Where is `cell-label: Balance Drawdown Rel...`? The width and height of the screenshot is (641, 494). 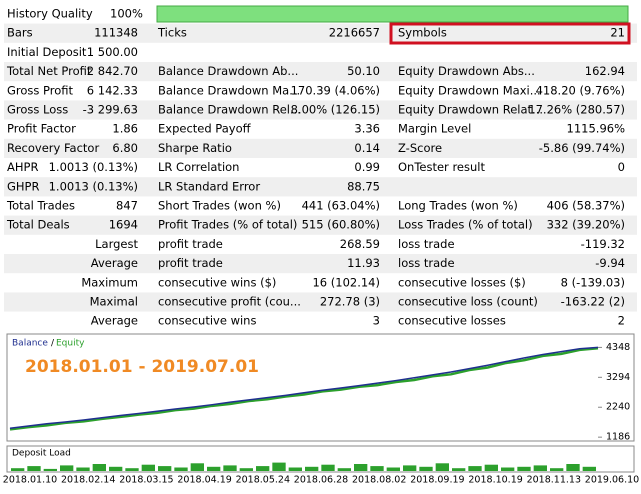 cell-label: Balance Drawdown Rel... is located at coordinates (229, 110).